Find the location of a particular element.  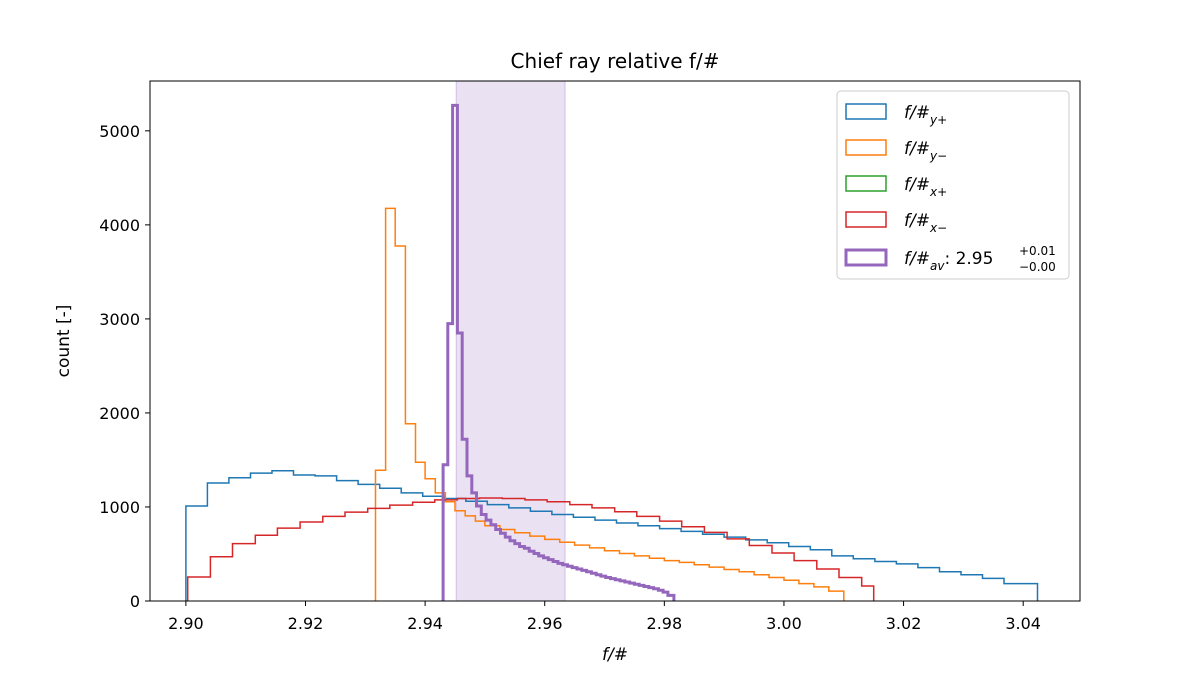

y-tick-label: 0 is located at coordinates (135, 601).